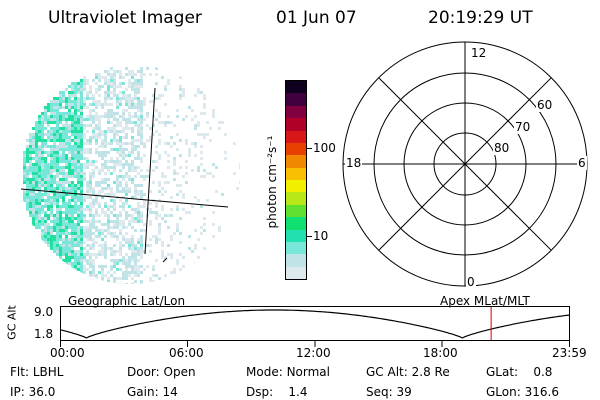 Image resolution: width=600 pixels, height=400 pixels. I want to click on colorbar-unit-label: photon cm⁻²s⁻¹, so click(272, 182).